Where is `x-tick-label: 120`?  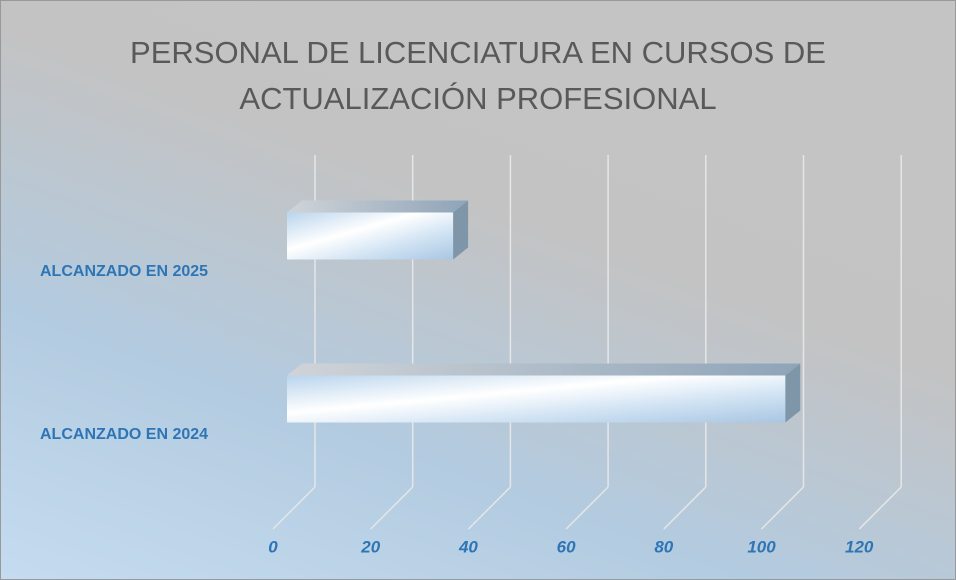
x-tick-label: 120 is located at coordinates (859, 546).